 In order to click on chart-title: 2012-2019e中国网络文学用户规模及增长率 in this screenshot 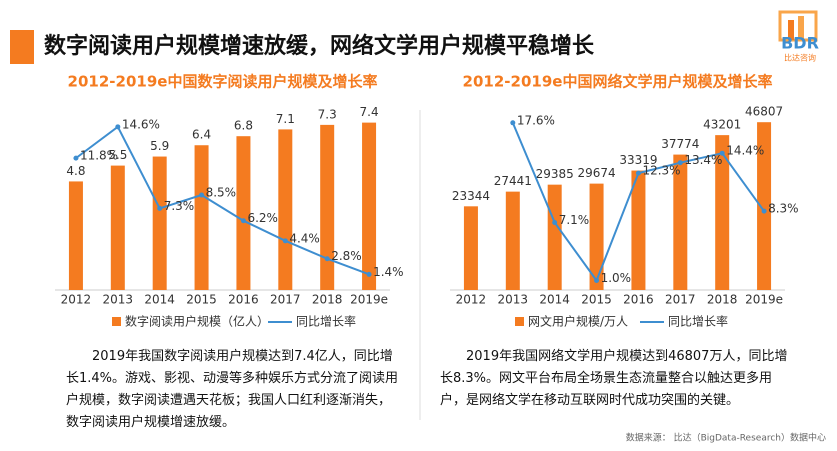, I will do `click(618, 82)`.